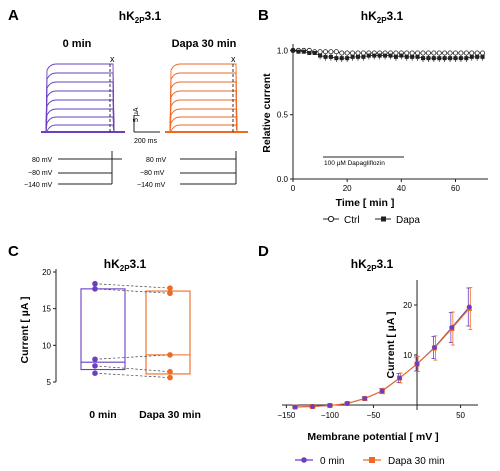  What do you see at coordinates (168, 332) in the screenshot?
I see `box-dapa` at bounding box center [168, 332].